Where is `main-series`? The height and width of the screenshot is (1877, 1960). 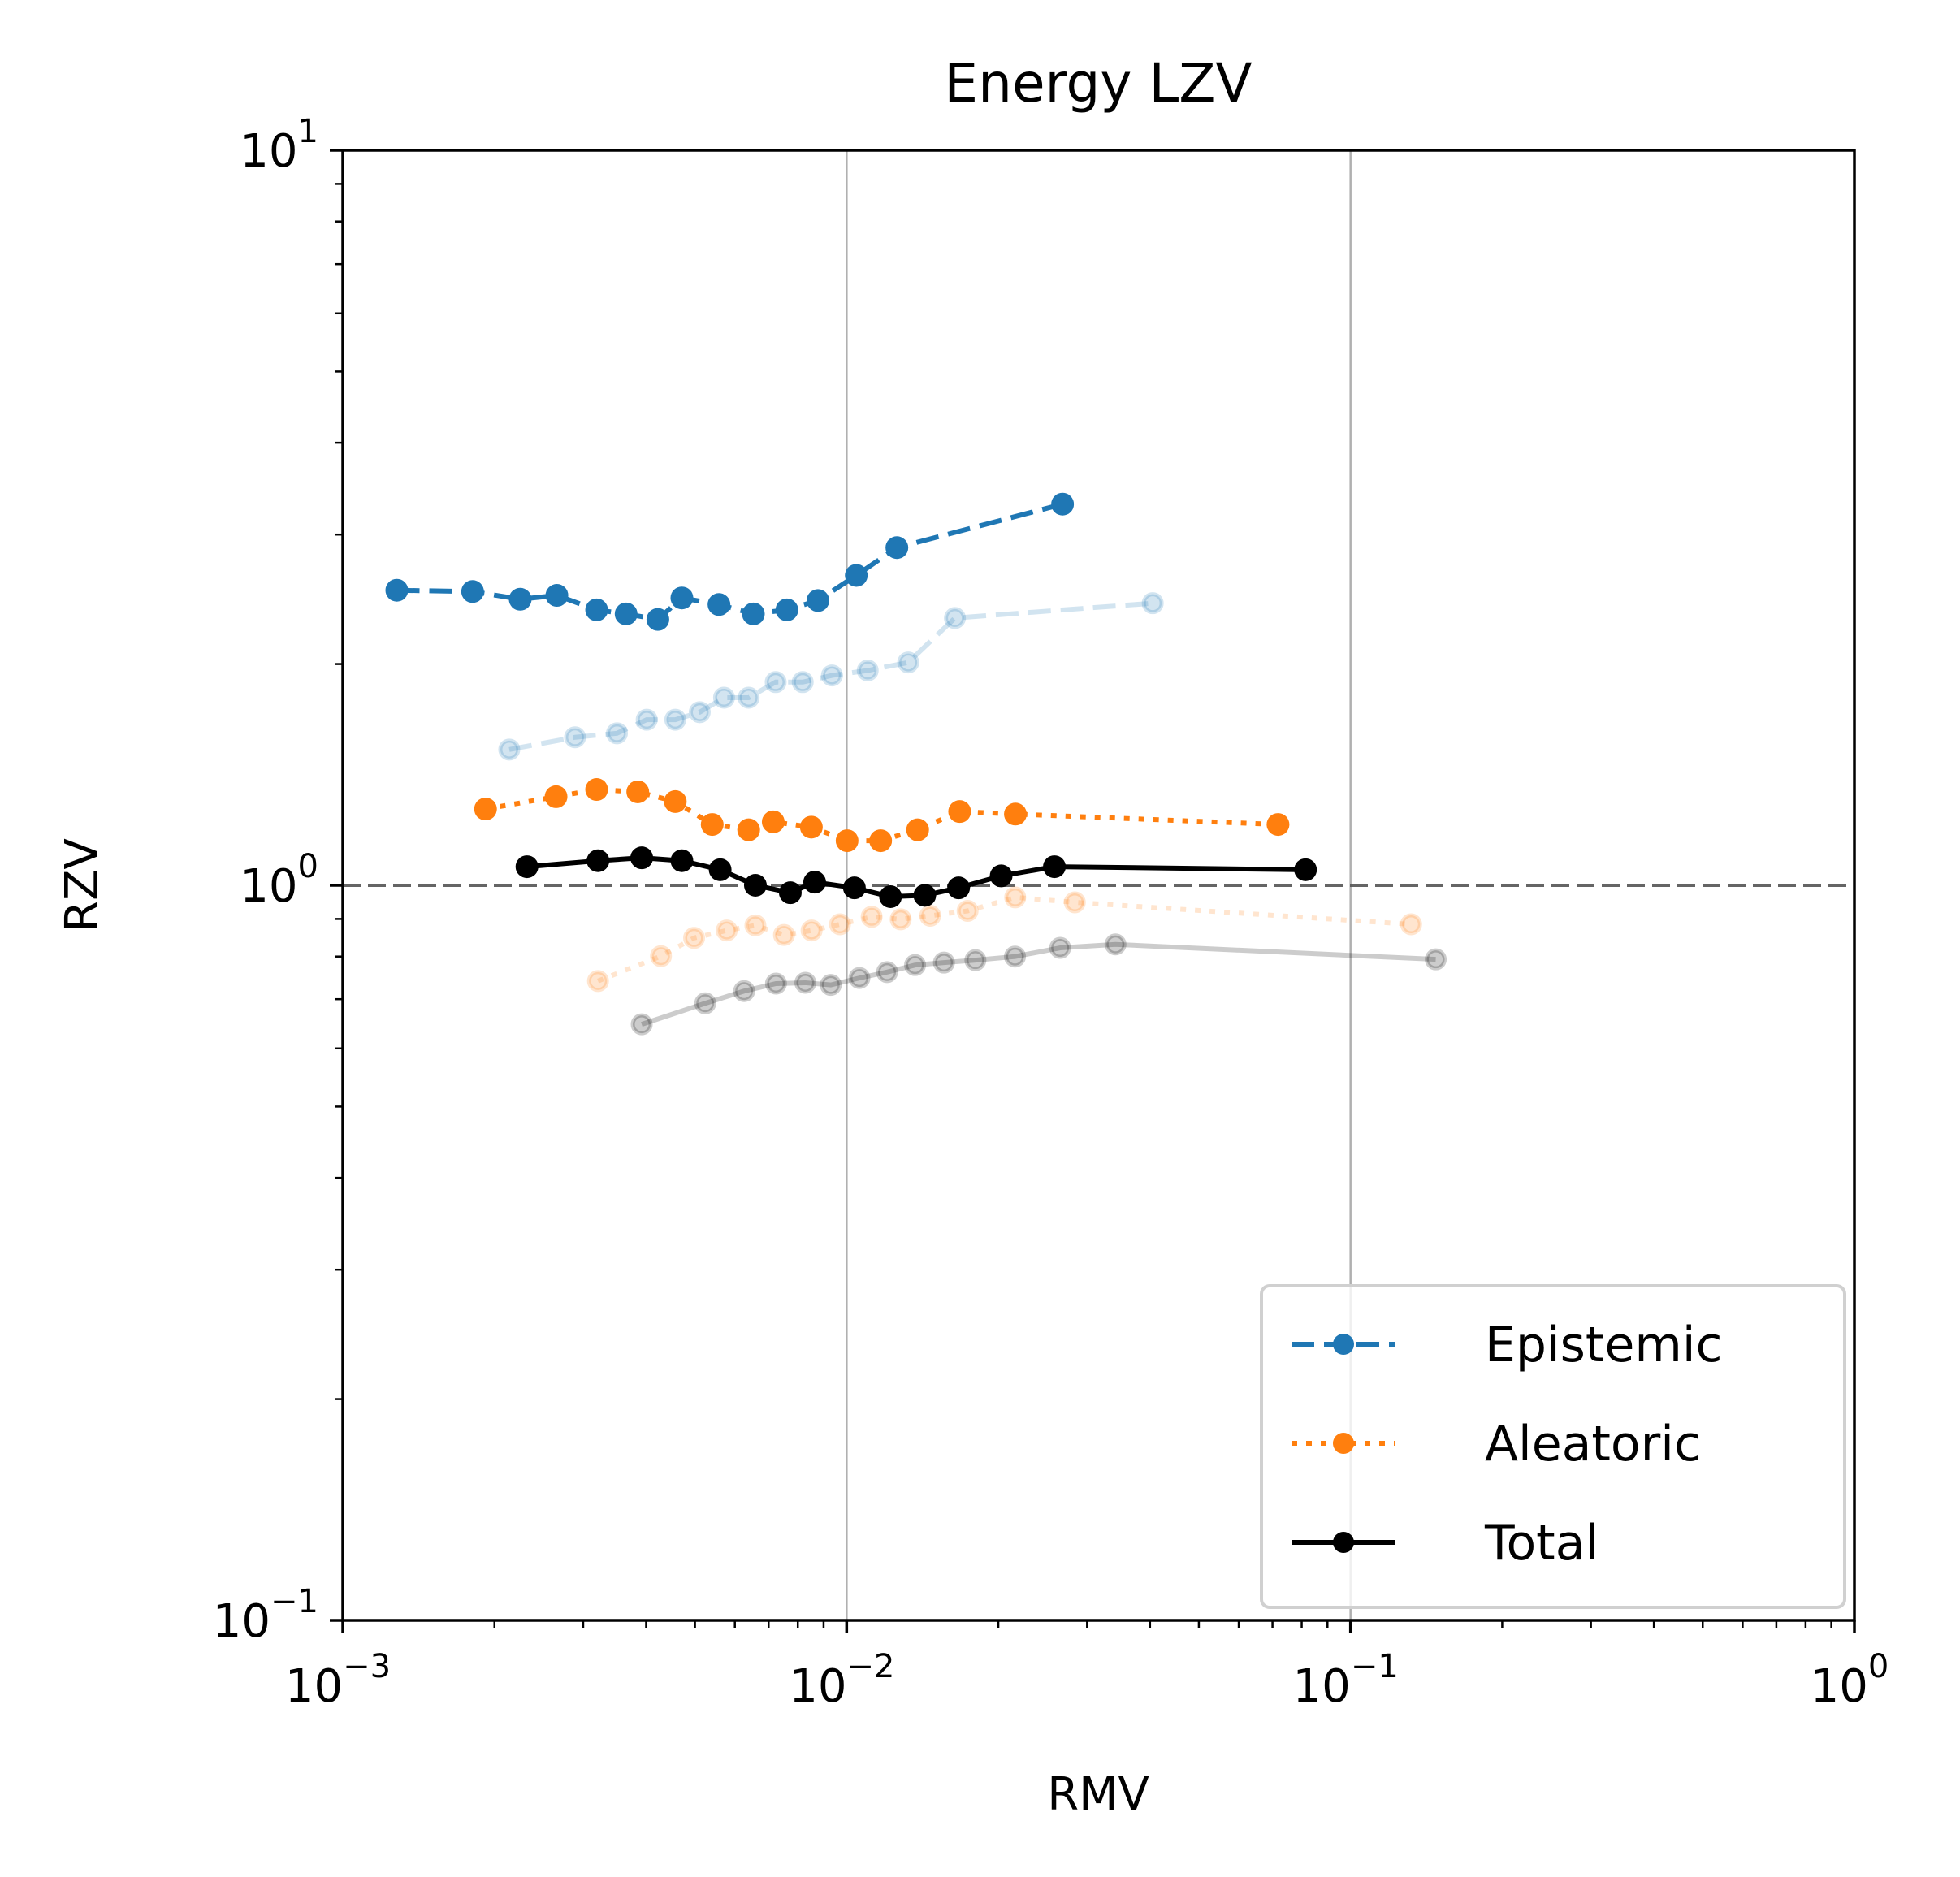 main-series is located at coordinates (851, 700).